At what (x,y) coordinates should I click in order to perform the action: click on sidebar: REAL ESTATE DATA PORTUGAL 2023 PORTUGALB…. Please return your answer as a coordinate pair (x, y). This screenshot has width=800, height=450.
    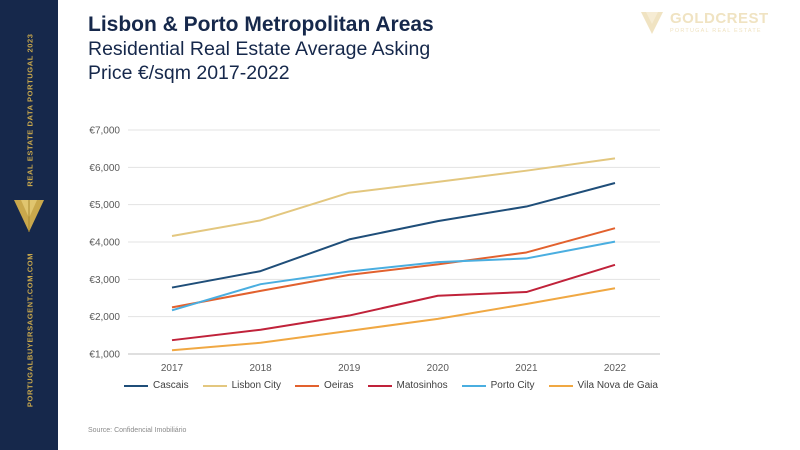
    Looking at the image, I should click on (29, 225).